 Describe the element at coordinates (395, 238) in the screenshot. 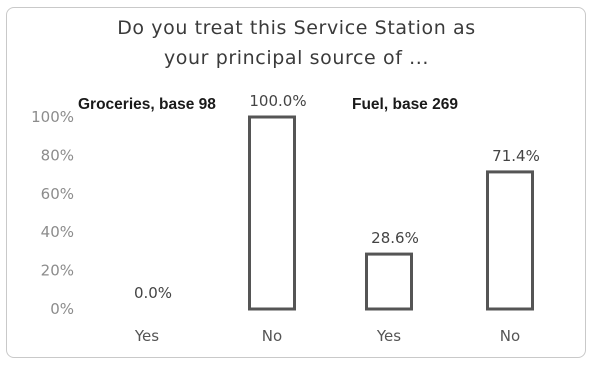

I see `data-label: 28.6%` at that location.